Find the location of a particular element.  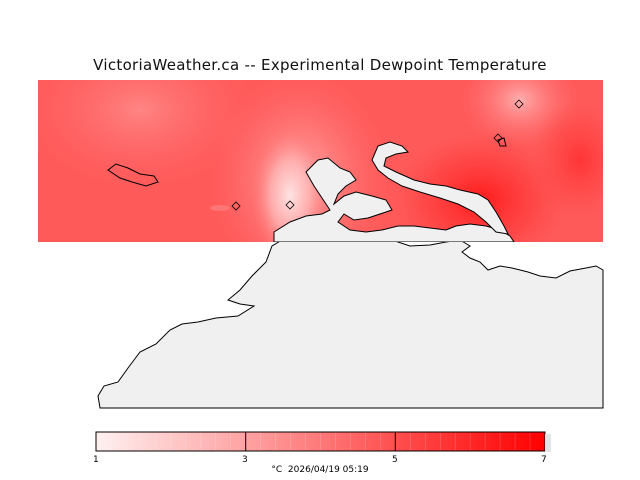

land-peninsula is located at coordinates (440, 188).